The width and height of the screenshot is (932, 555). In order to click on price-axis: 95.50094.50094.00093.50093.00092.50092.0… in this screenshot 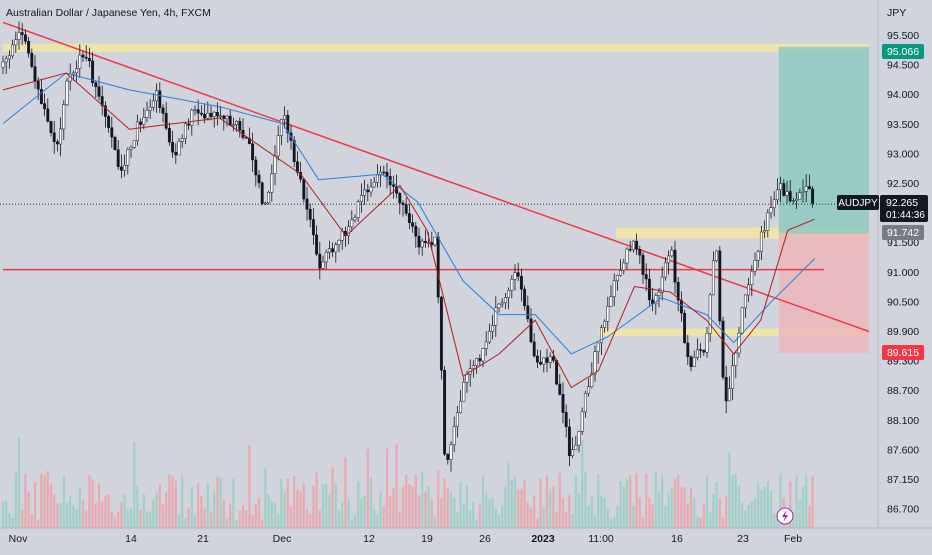, I will do `click(903, 273)`.